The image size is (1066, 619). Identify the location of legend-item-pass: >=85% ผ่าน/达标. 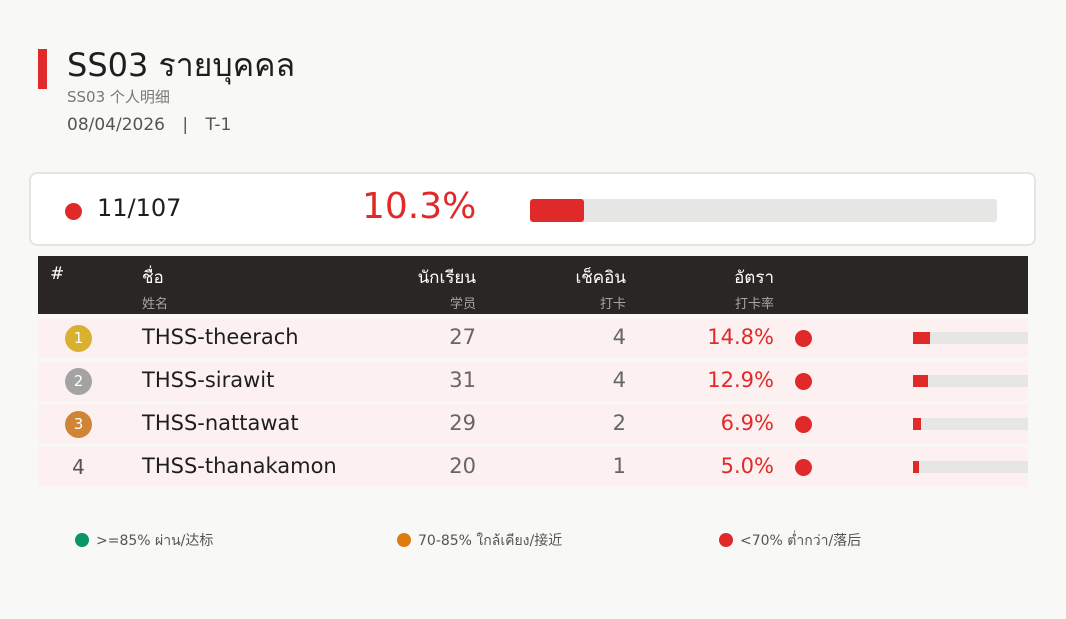
(144, 541).